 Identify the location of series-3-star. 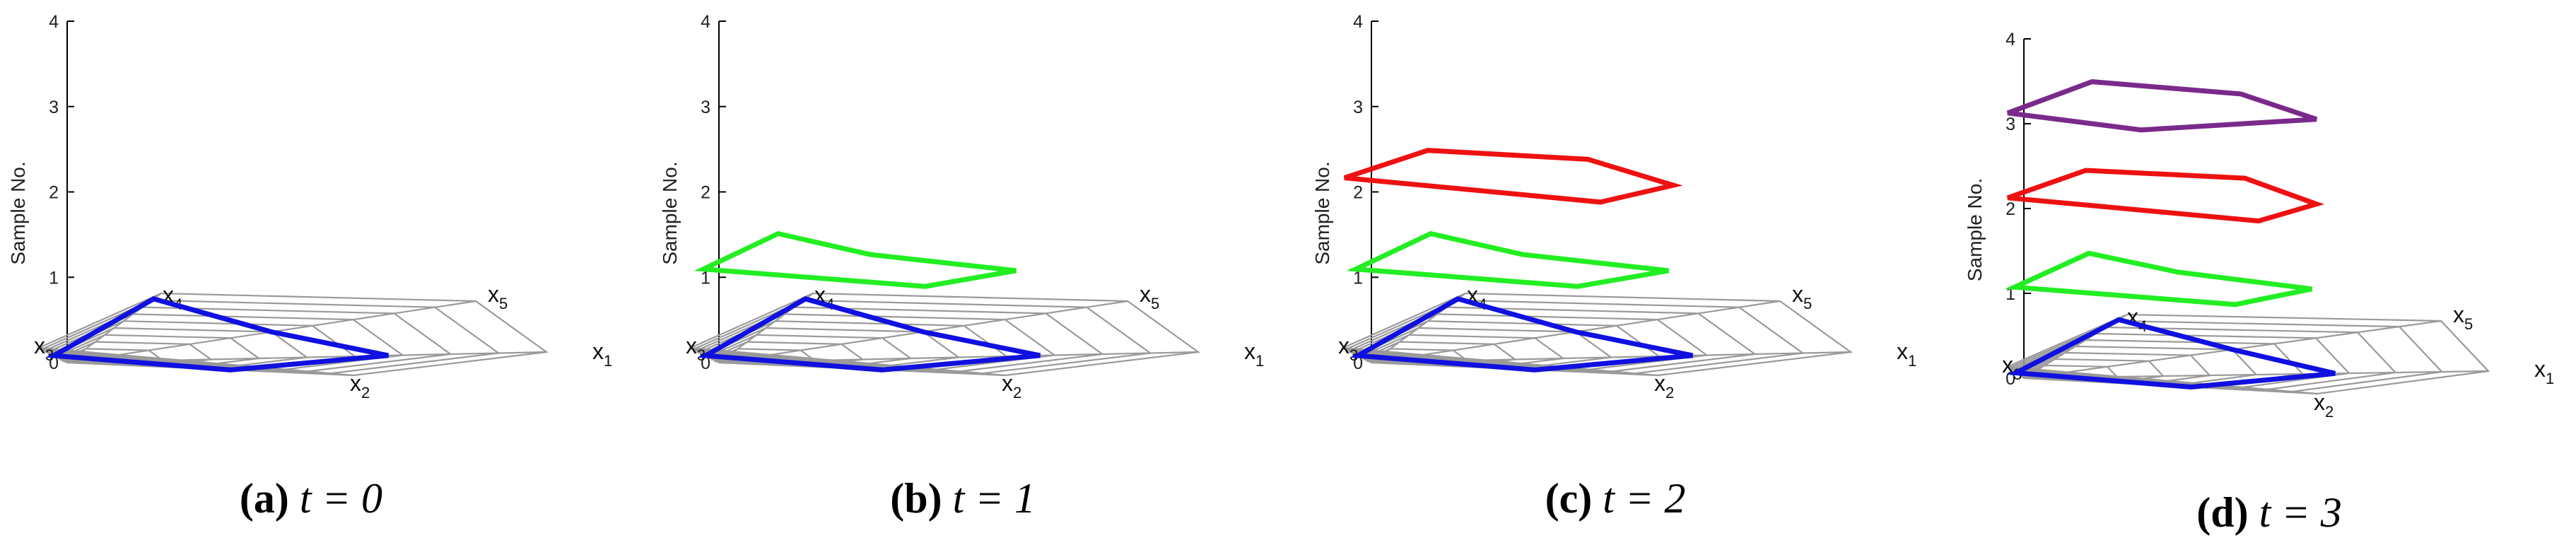
(2162, 106).